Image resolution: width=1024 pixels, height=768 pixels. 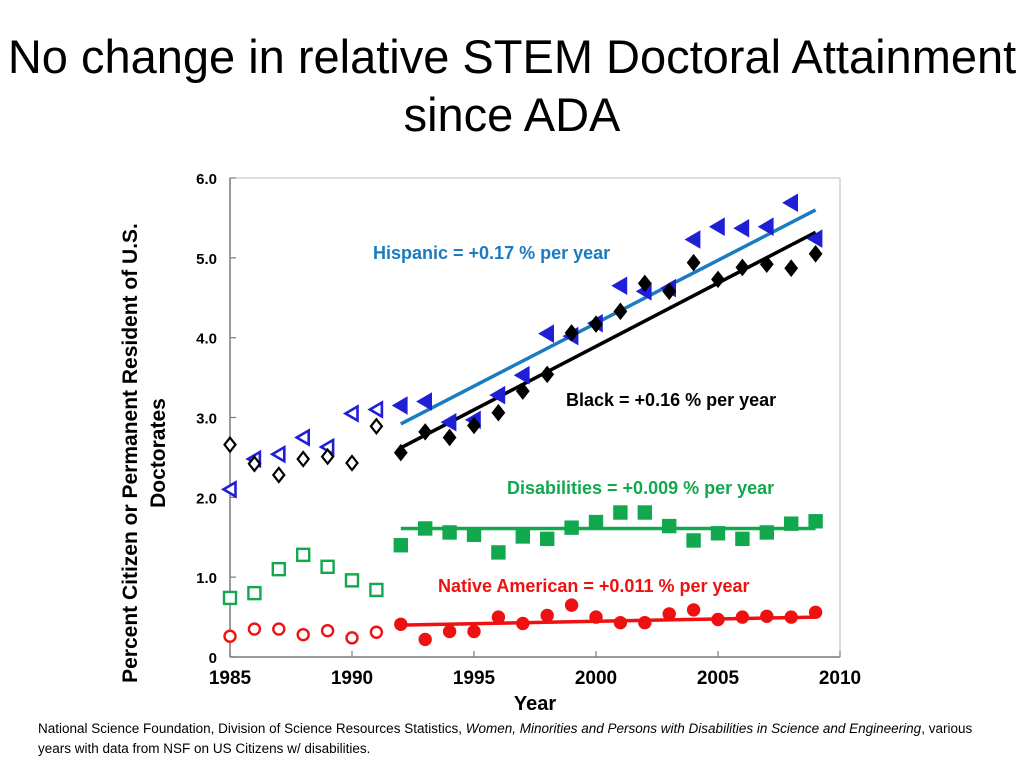 I want to click on x-axis-label: Year, so click(x=535, y=704).